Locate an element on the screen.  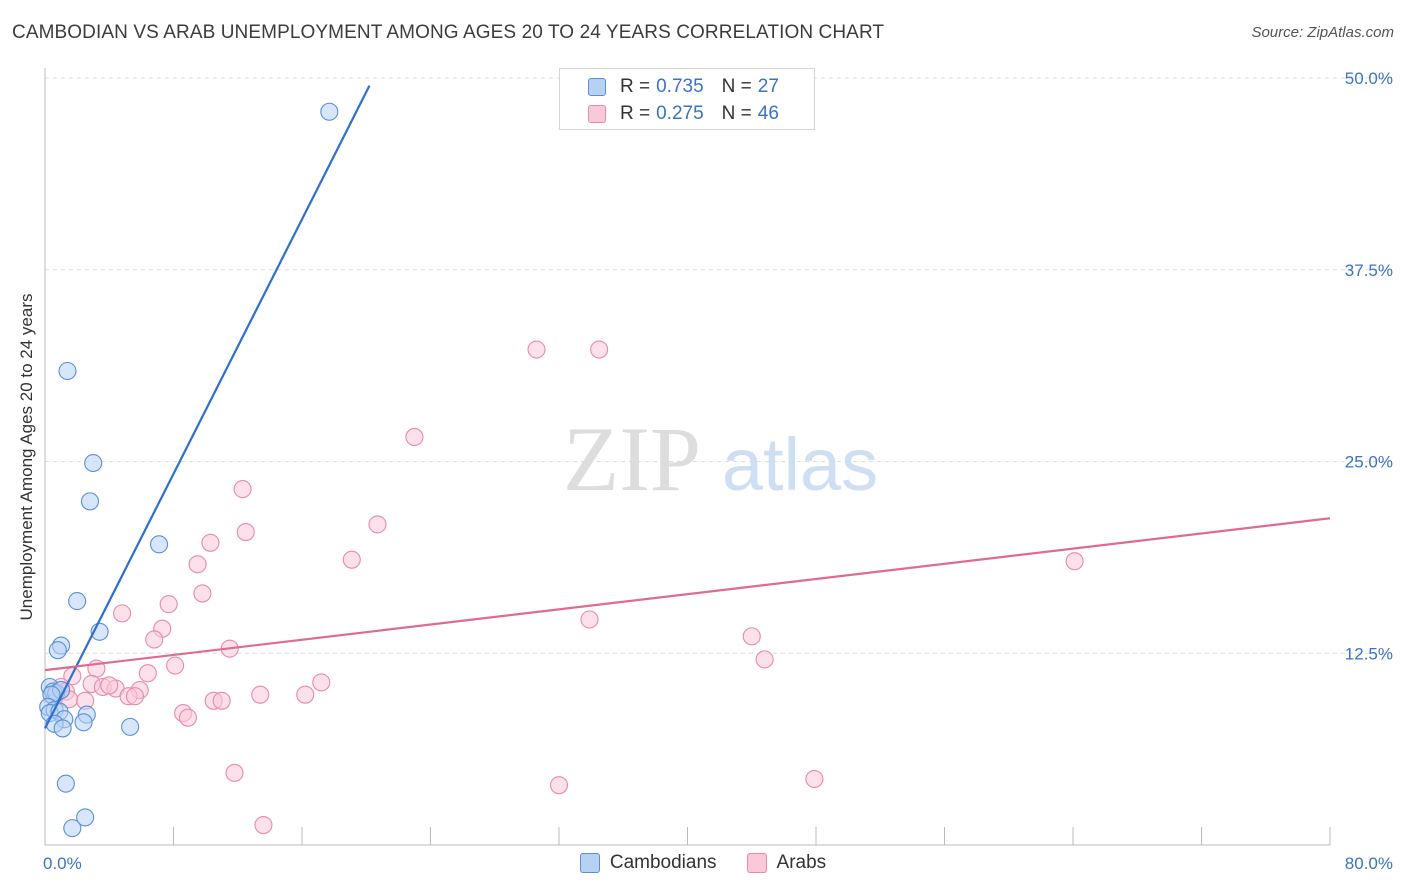
legend-row-arabs: R = 0.275 N = 46 is located at coordinates (683, 114).